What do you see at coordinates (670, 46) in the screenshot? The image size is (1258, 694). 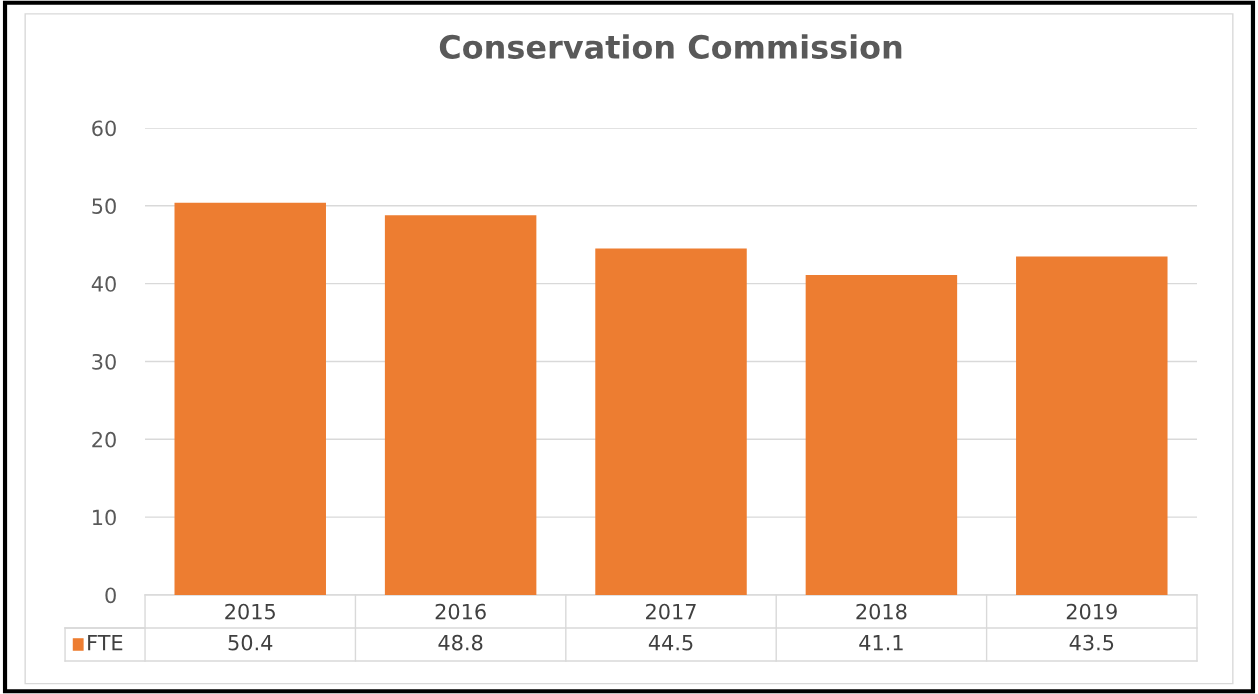 I see `chart-title: Conservation Commission` at bounding box center [670, 46].